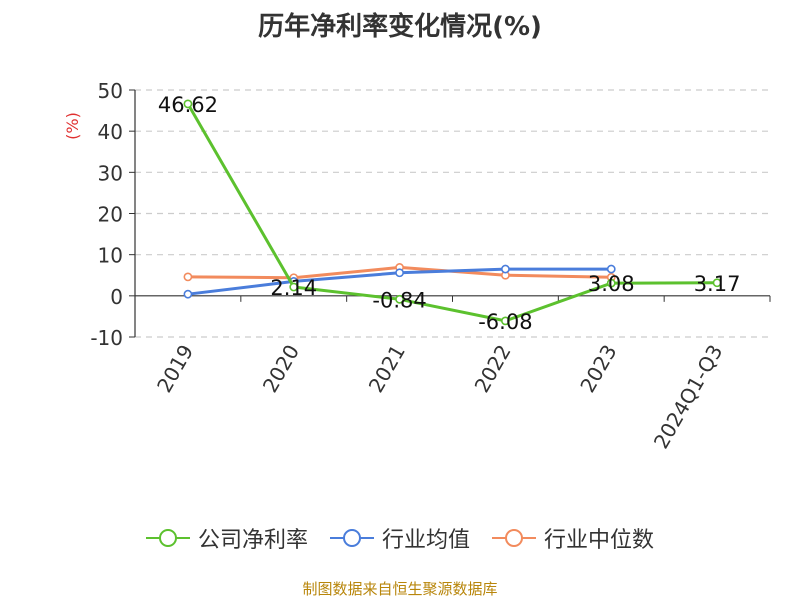 This screenshot has width=800, height=600. What do you see at coordinates (110, 215) in the screenshot?
I see `y-tick-label: 20` at bounding box center [110, 215].